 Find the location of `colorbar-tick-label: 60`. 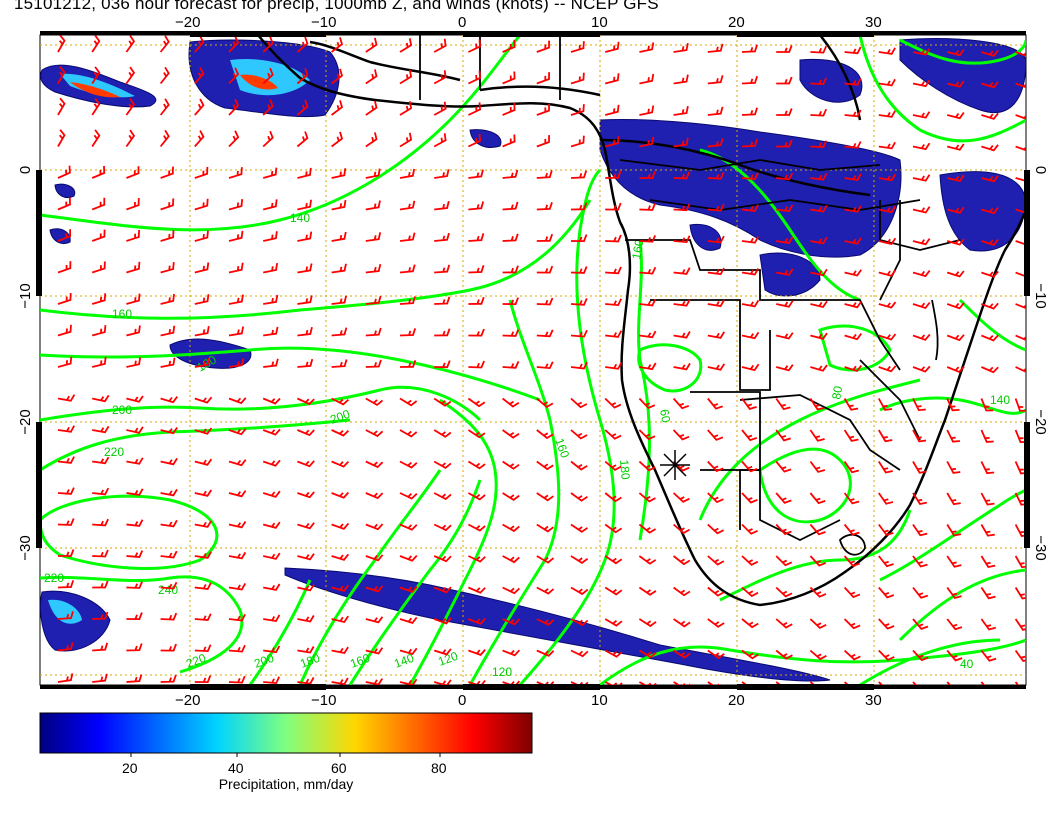

colorbar-tick-label: 60 is located at coordinates (339, 768).